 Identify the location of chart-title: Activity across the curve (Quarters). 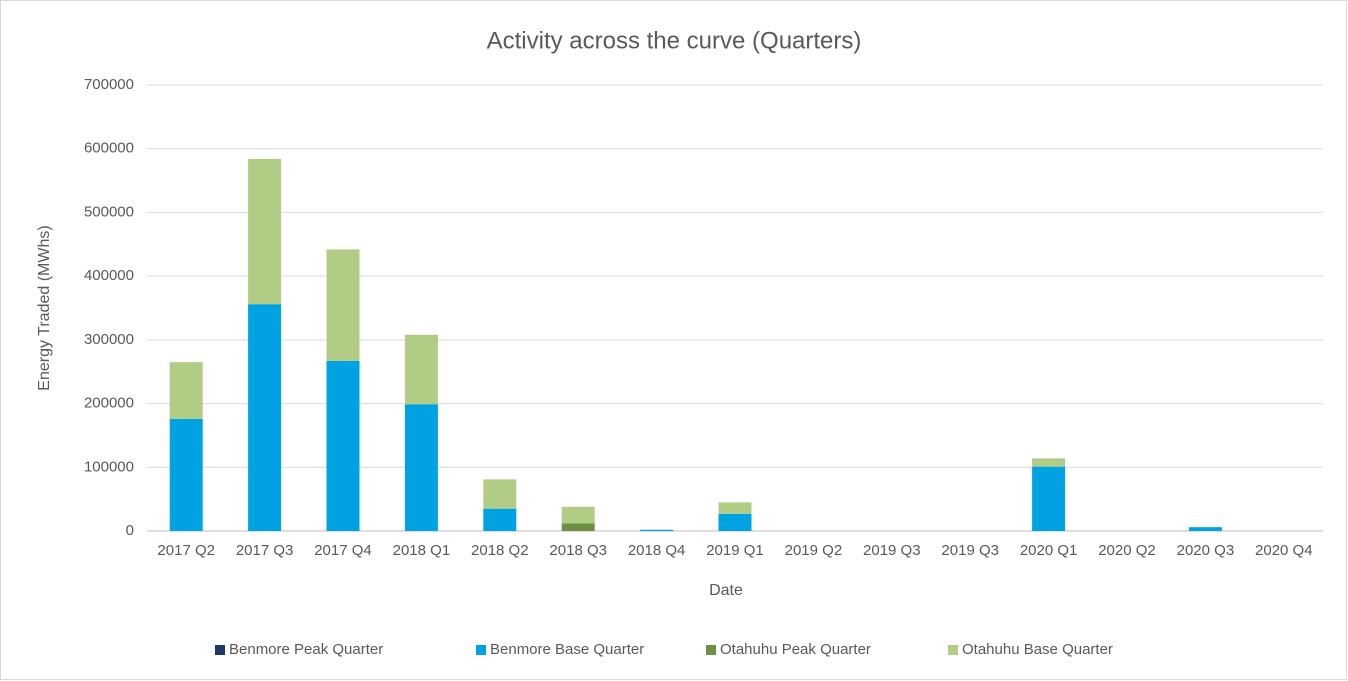
(674, 40).